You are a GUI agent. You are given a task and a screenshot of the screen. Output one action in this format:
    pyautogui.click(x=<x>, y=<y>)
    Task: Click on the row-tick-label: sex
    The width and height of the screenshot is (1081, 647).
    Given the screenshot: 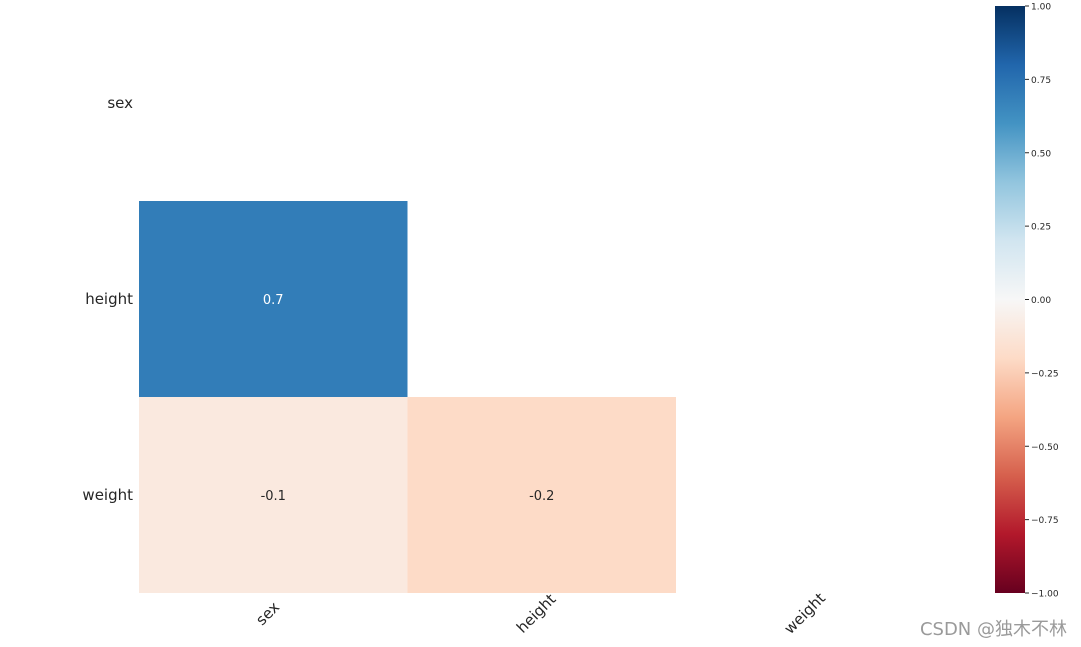 What is the action you would take?
    pyautogui.click(x=120, y=103)
    